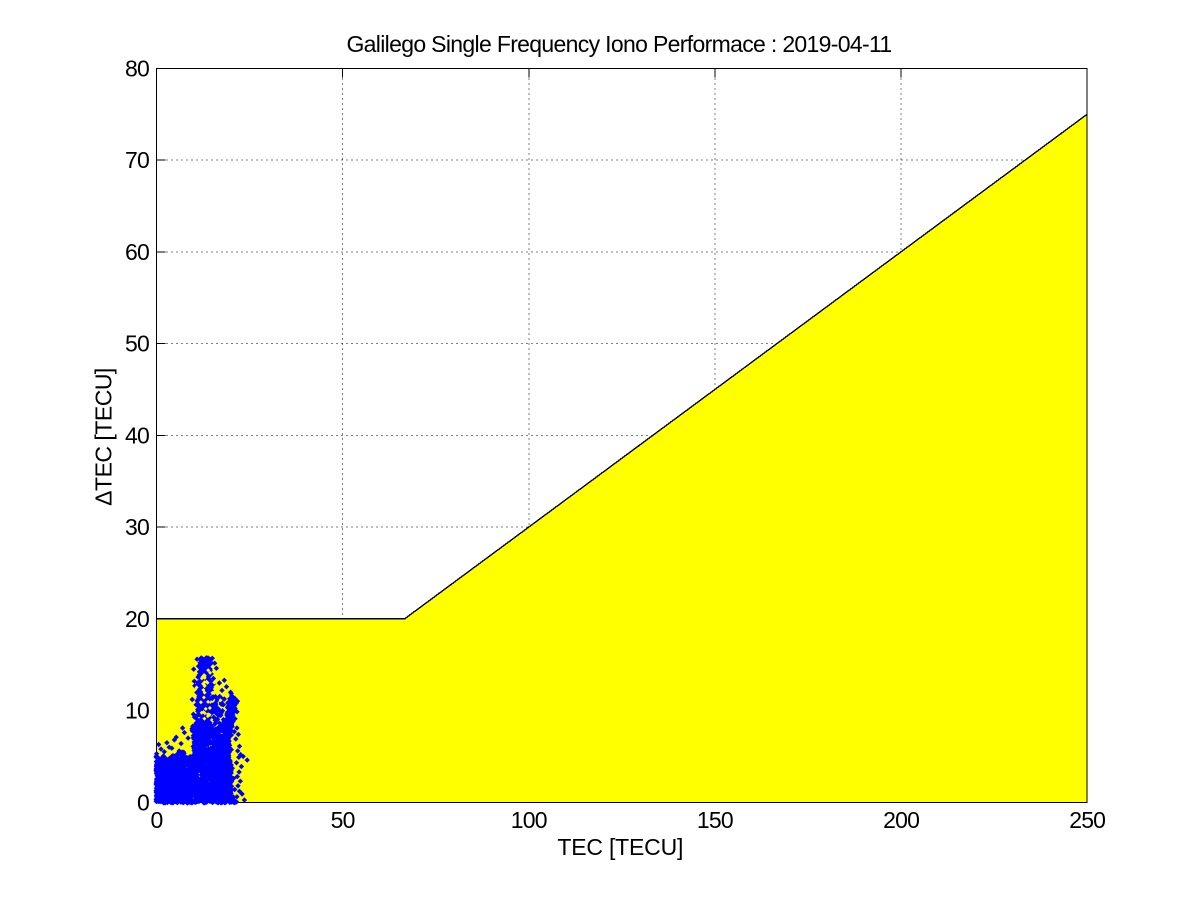 Image resolution: width=1201 pixels, height=901 pixels. I want to click on svg-text: 250, so click(1087, 820).